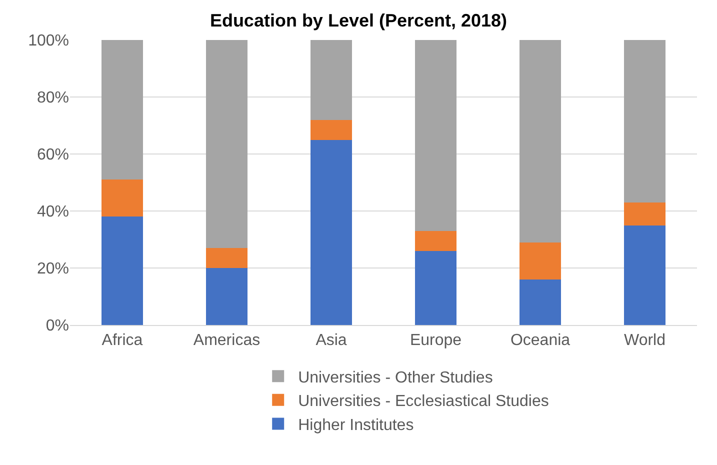  I want to click on y-tick-label: 20%, so click(52, 269).